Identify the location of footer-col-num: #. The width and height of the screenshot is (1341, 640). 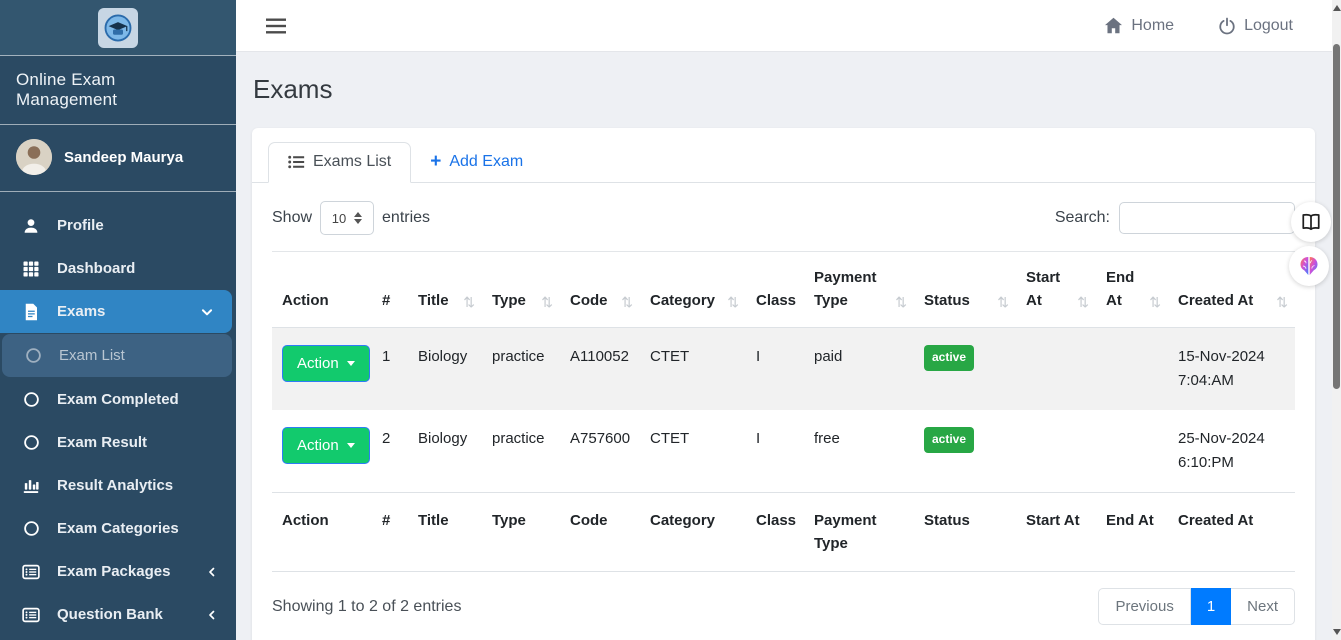
(390, 531).